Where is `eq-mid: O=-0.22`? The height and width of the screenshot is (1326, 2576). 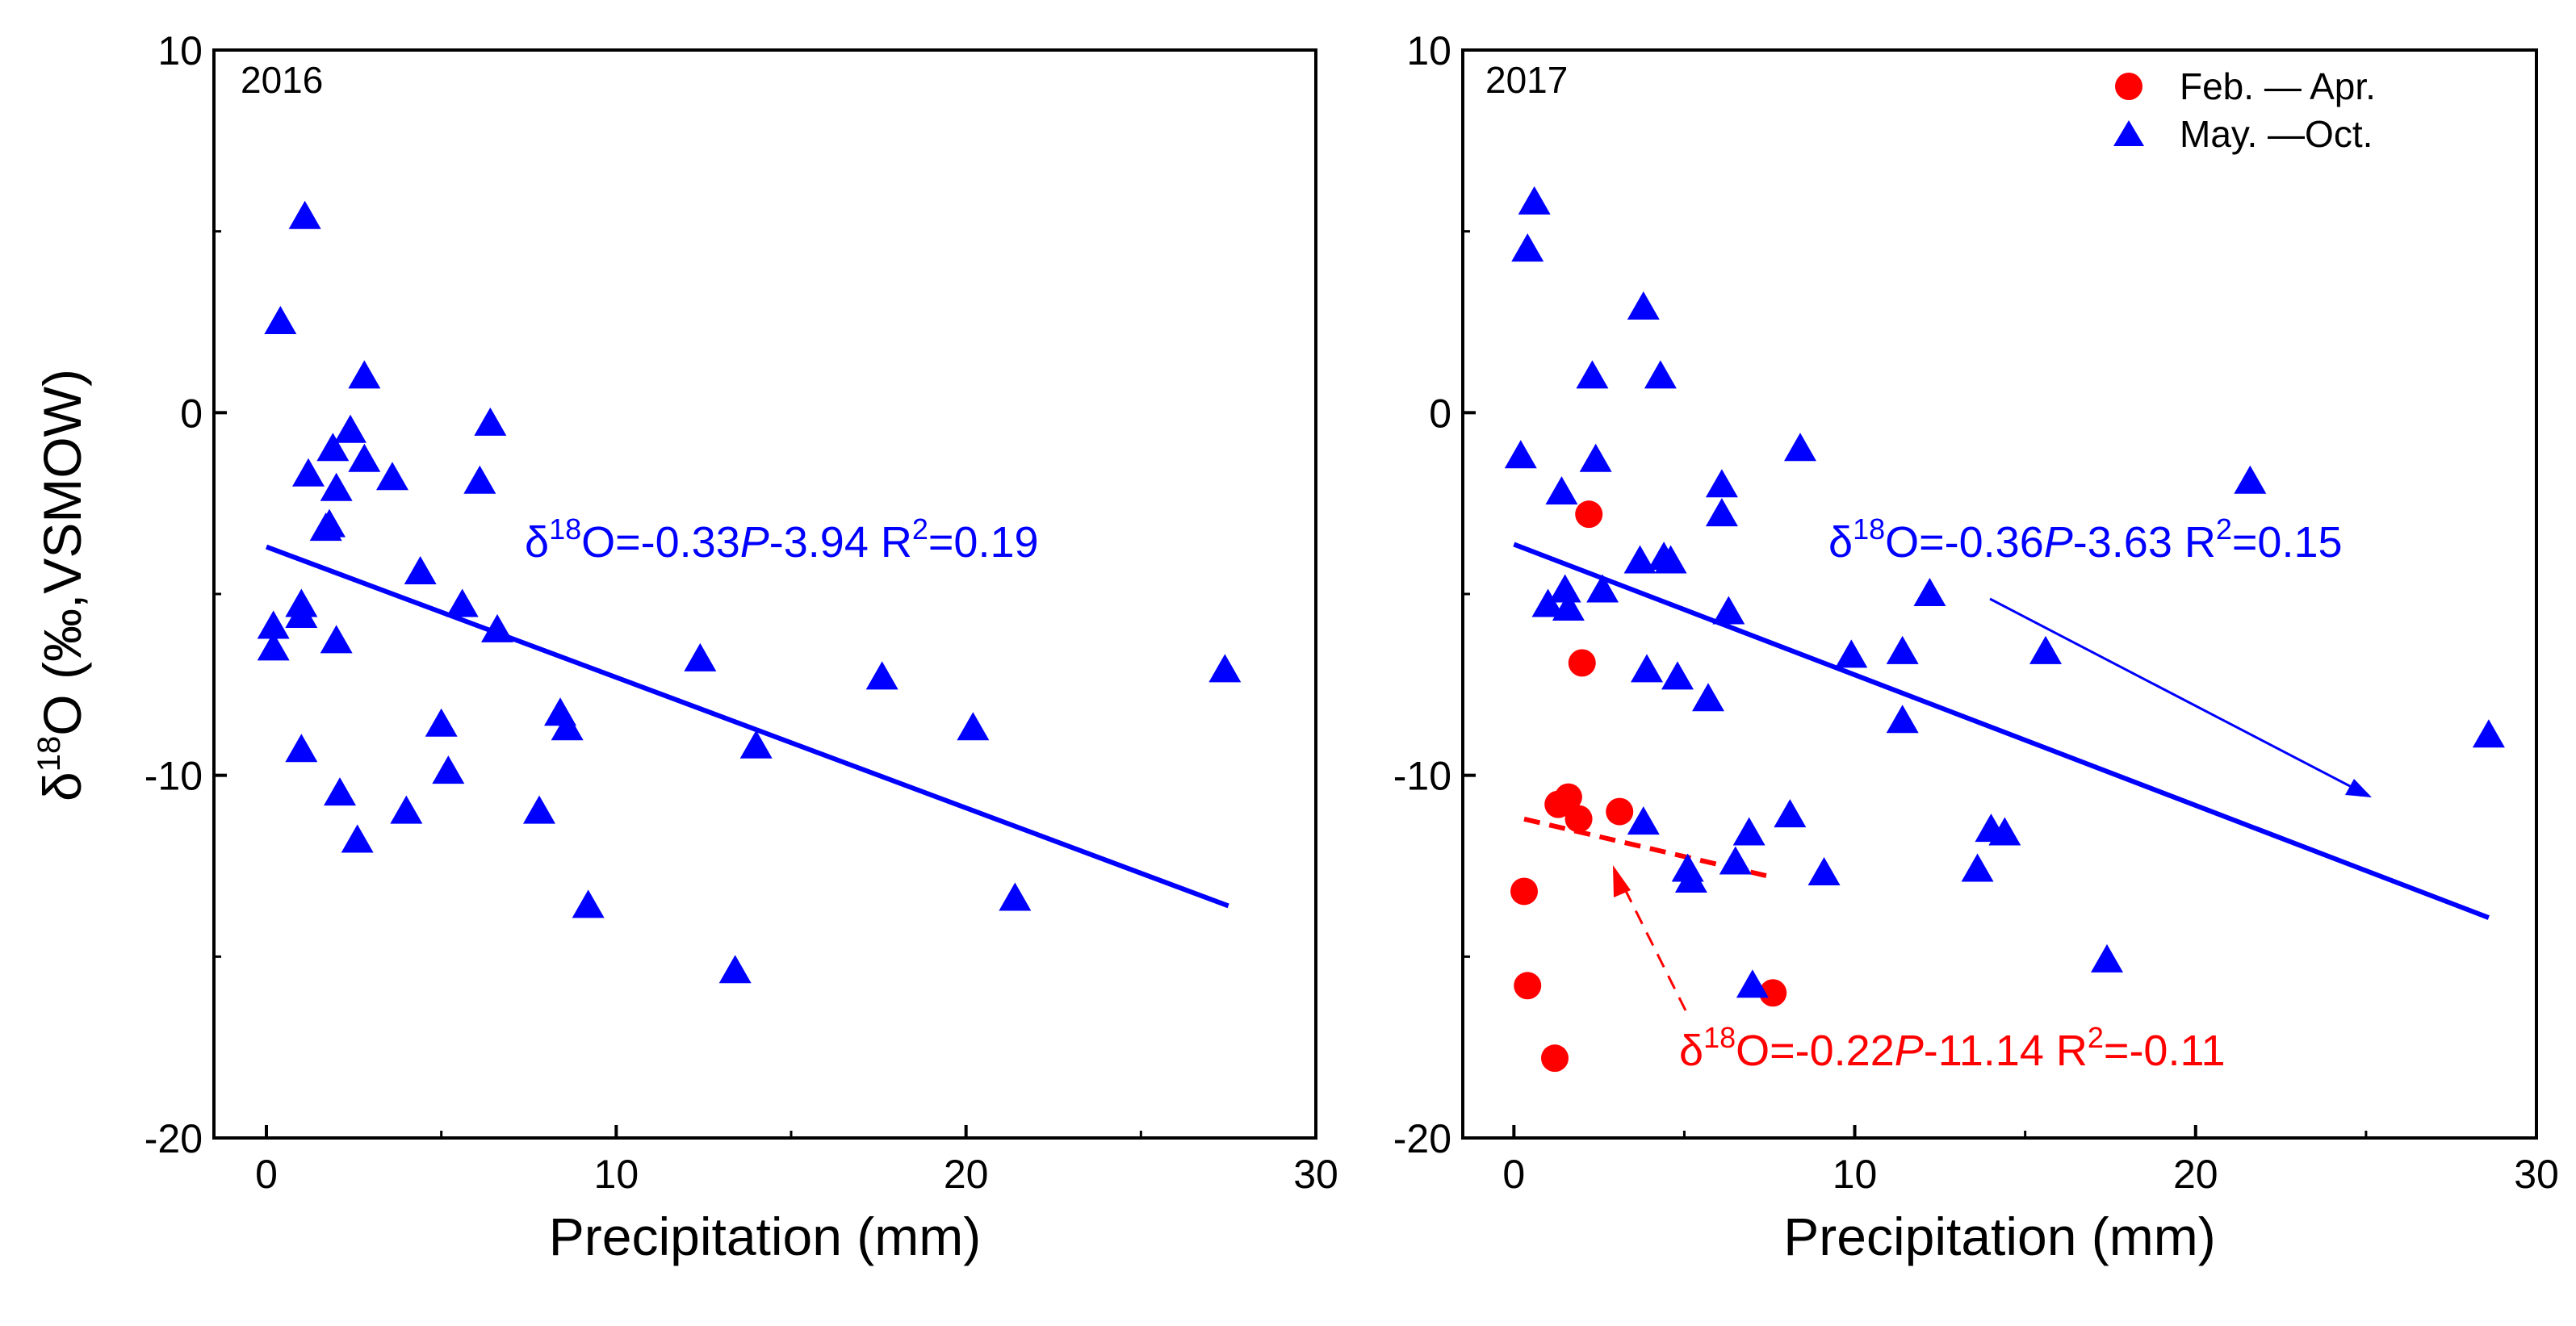
eq-mid: O=-0.22 is located at coordinates (1815, 1051).